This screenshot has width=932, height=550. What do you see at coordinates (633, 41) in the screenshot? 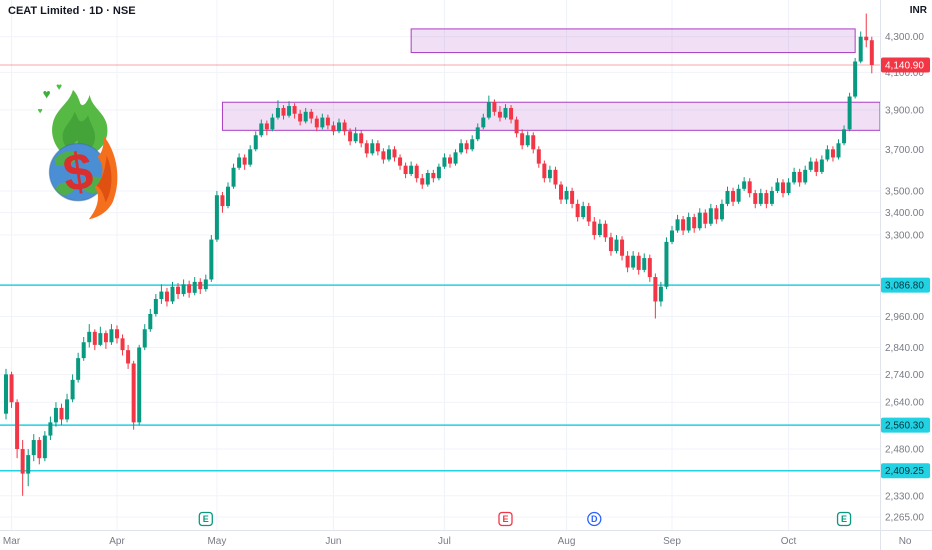
I see `upper-supply-zone` at bounding box center [633, 41].